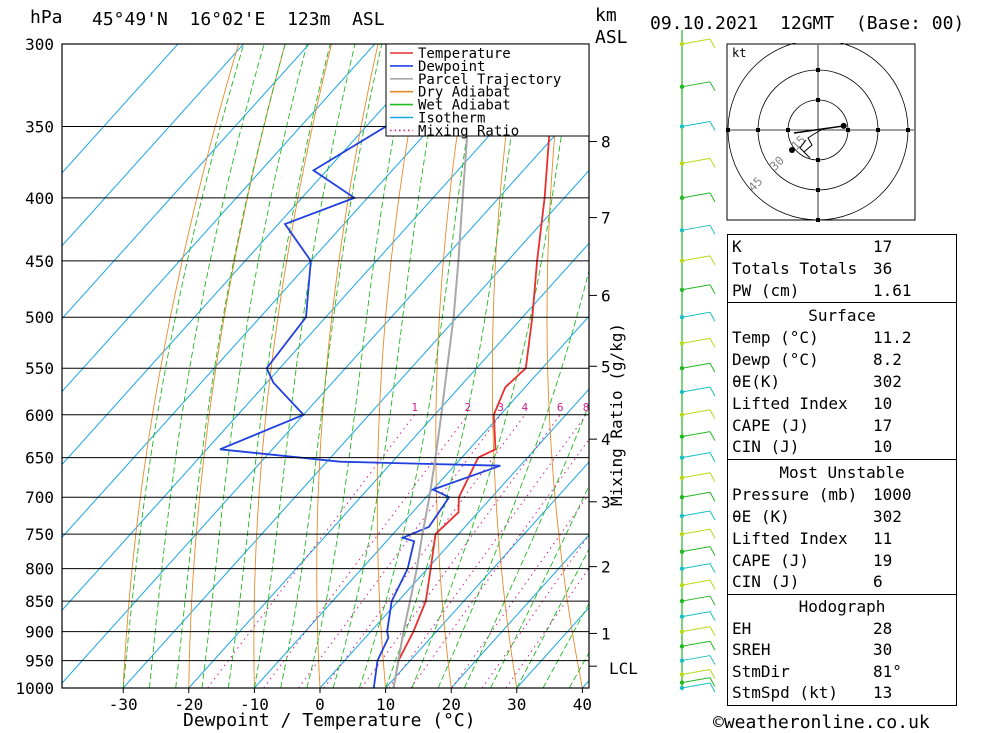 This screenshot has height=733, width=1000. What do you see at coordinates (329, 720) in the screenshot?
I see `x-axis-title: Dewpoint / Temperature (°C)` at bounding box center [329, 720].